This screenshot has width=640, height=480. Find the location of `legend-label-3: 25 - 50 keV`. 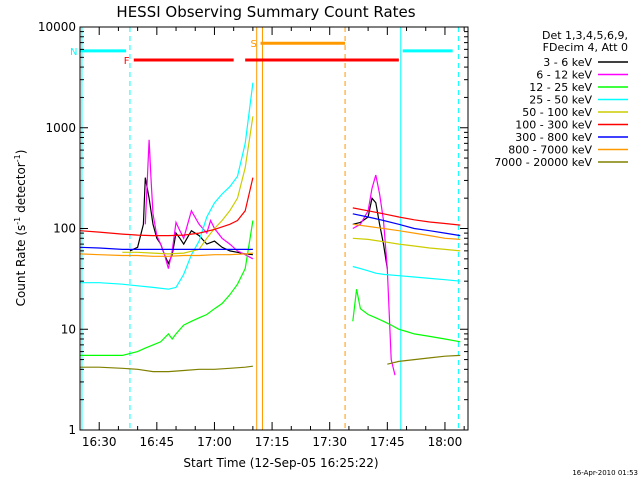

legend-label-3: 25 - 50 keV is located at coordinates (560, 100).